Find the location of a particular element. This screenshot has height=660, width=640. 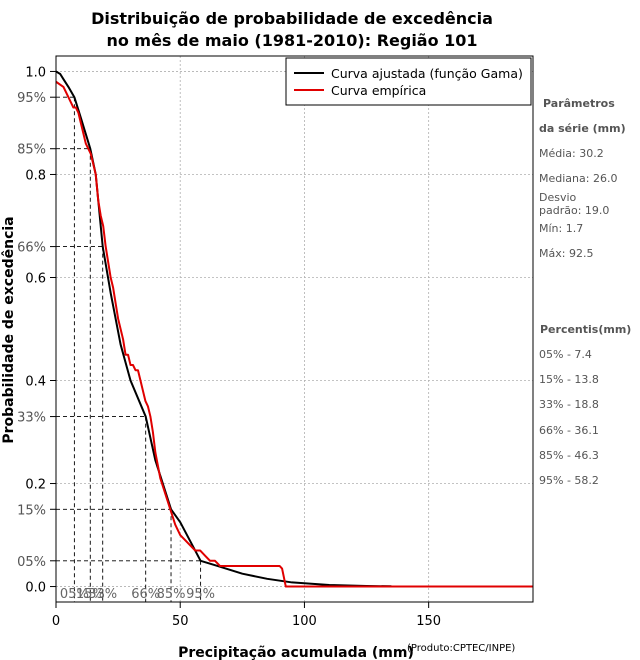

stat-std-line-1: Desvio is located at coordinates (558, 197).